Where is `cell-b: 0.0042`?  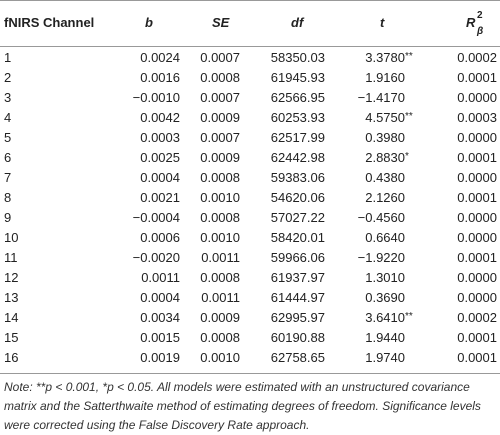 cell-b: 0.0042 is located at coordinates (160, 117).